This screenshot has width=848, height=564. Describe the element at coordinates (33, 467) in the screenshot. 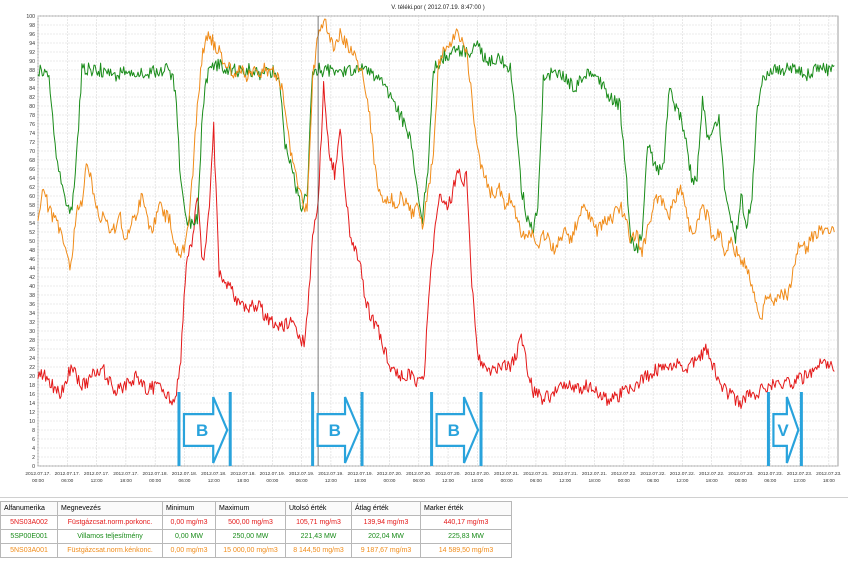

I see `y-tick-label: 0` at that location.